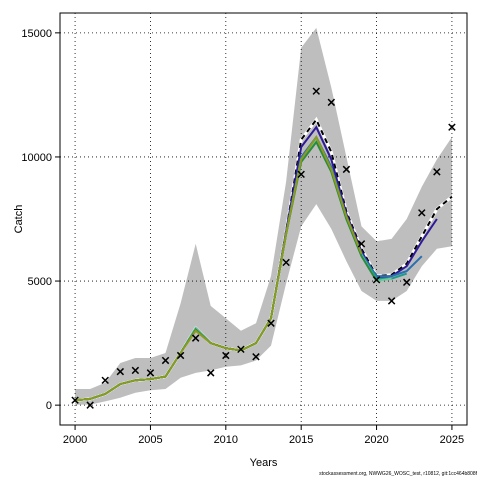 This screenshot has width=480, height=480. Describe the element at coordinates (226, 440) in the screenshot. I see `x-tick-label: 2010` at that location.